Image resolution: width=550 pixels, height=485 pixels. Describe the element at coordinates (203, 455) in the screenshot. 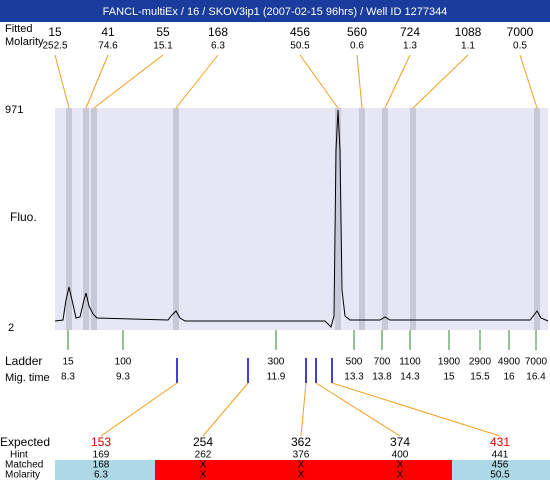

I see `hint: 262` at that location.